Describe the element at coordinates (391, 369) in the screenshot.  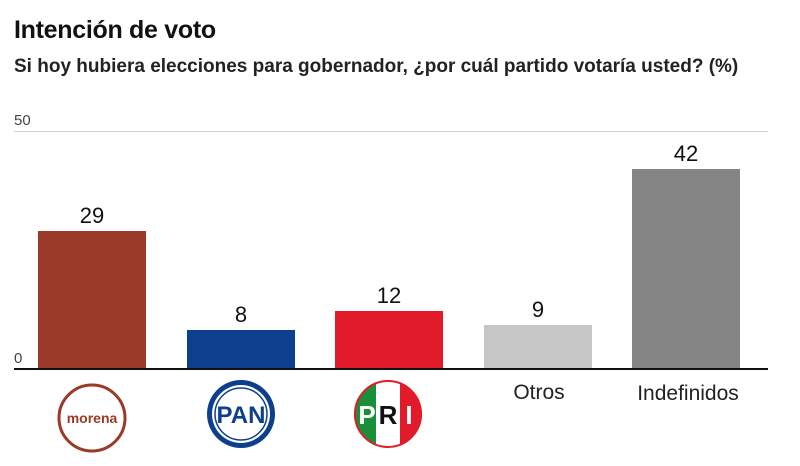
I see `x-axis-baseline` at that location.